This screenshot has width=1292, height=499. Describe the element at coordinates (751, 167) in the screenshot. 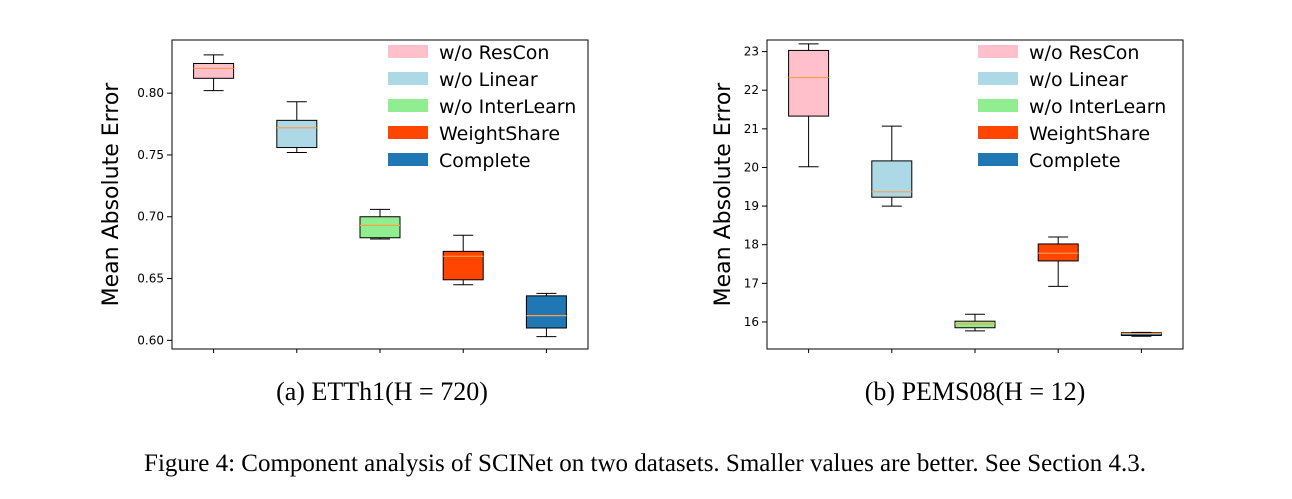

I see `y-tick-label: 20` at that location.